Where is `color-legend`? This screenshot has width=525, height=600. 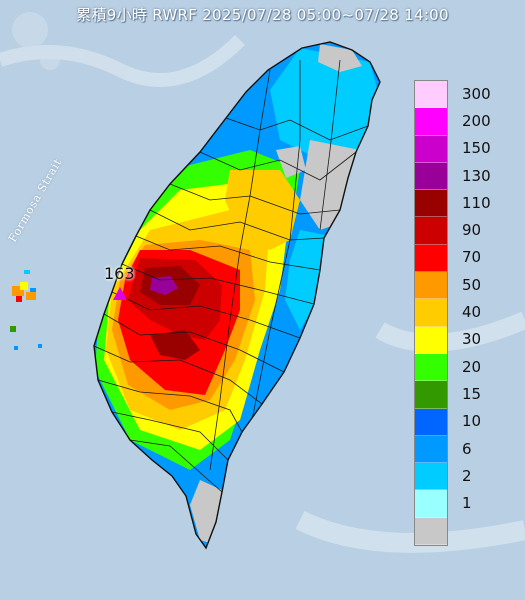
color-legend is located at coordinates (431, 313).